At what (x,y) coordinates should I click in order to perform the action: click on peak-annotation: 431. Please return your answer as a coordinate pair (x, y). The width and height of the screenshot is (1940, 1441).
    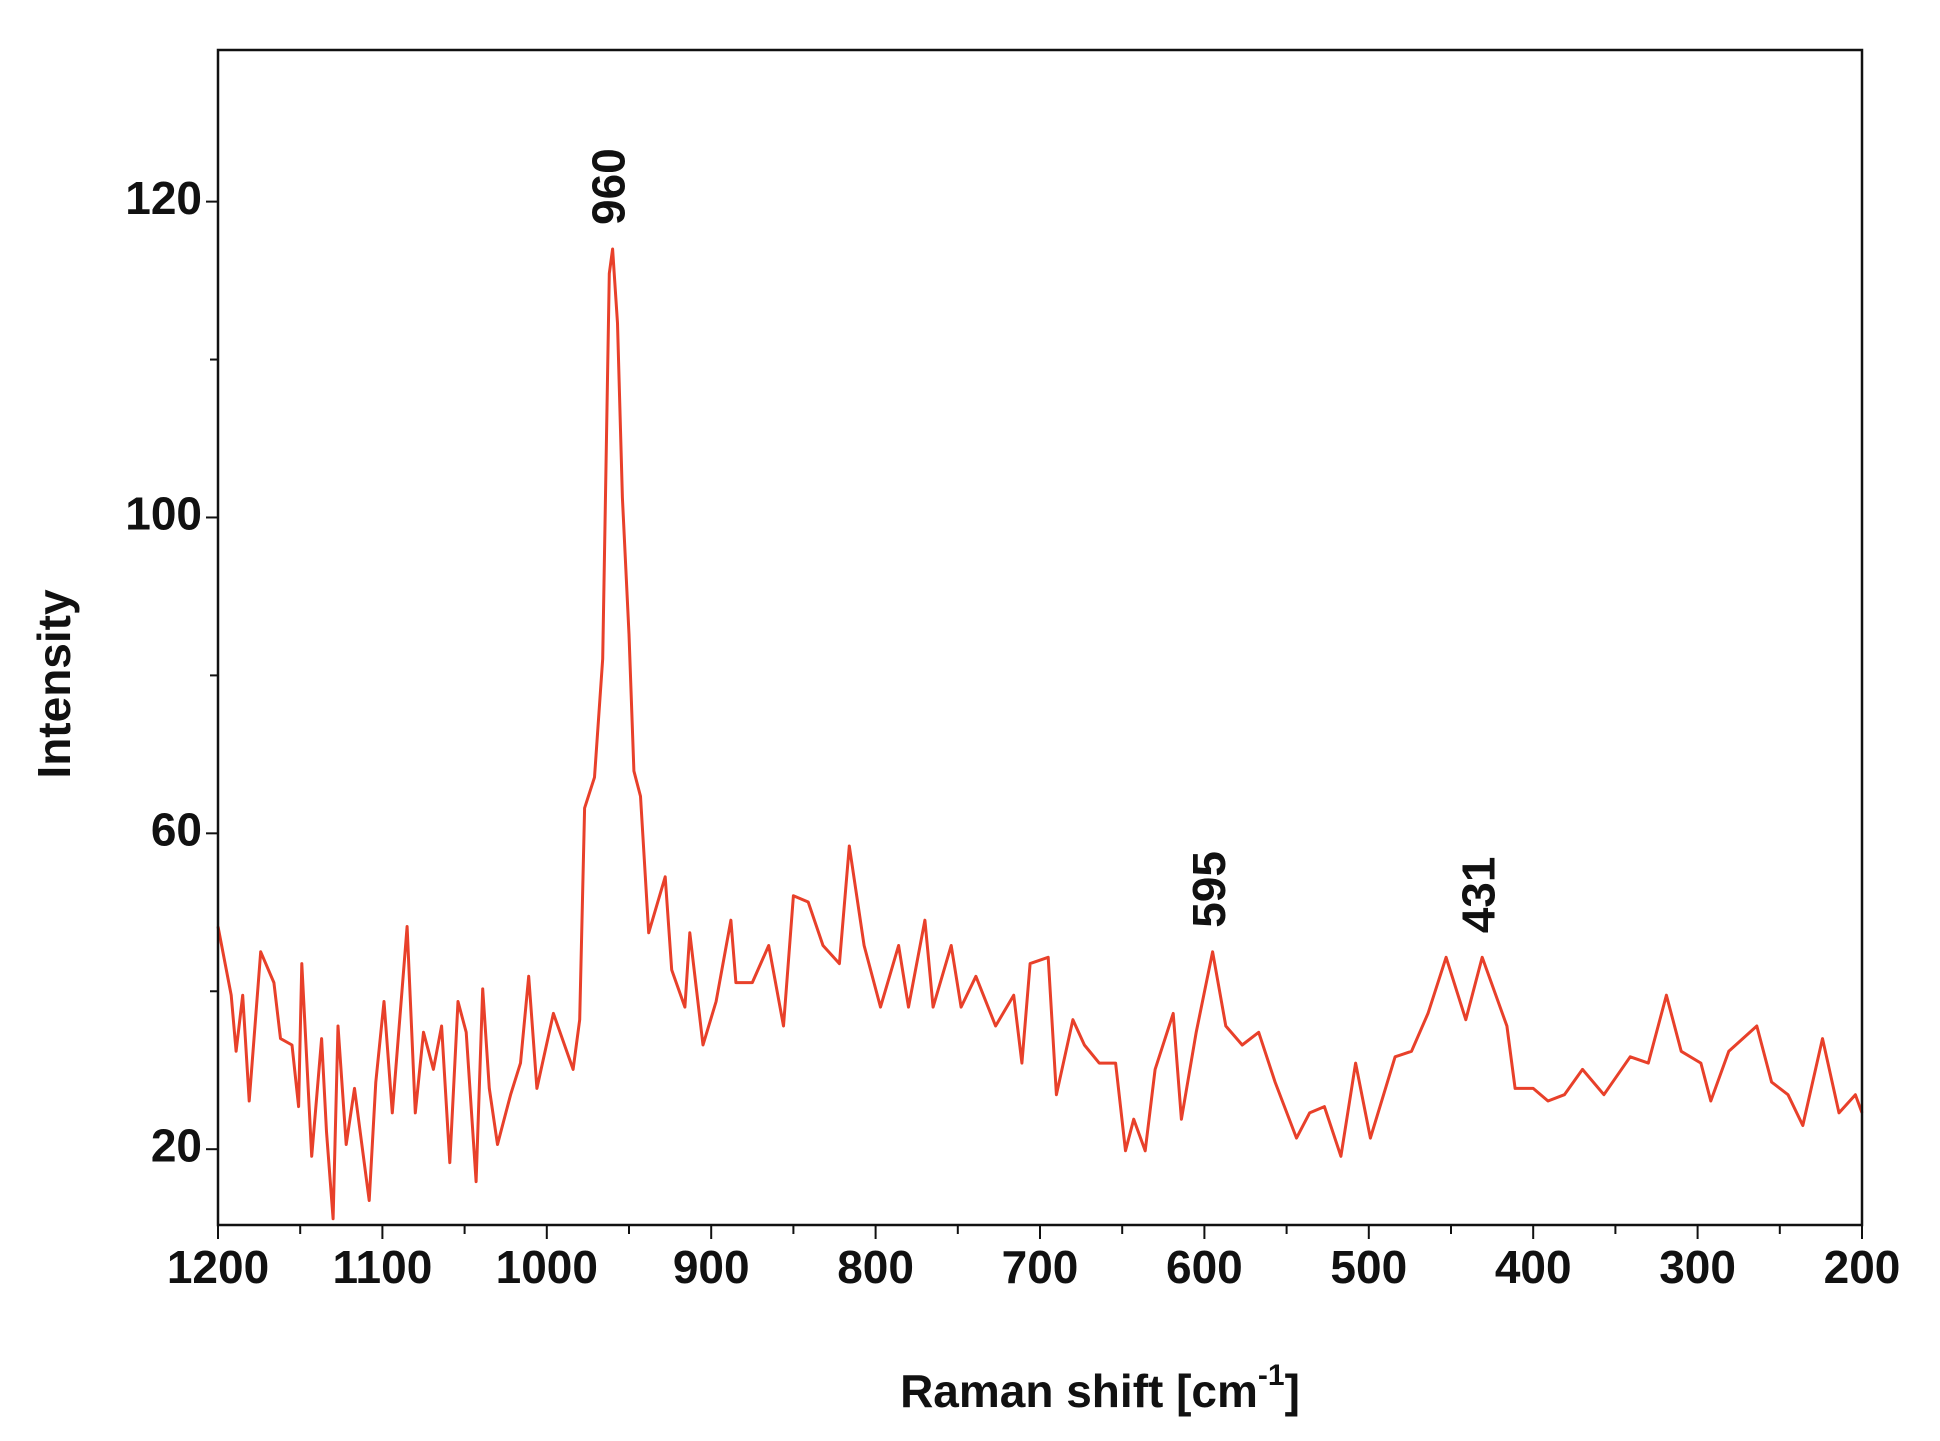
    Looking at the image, I should click on (1478, 895).